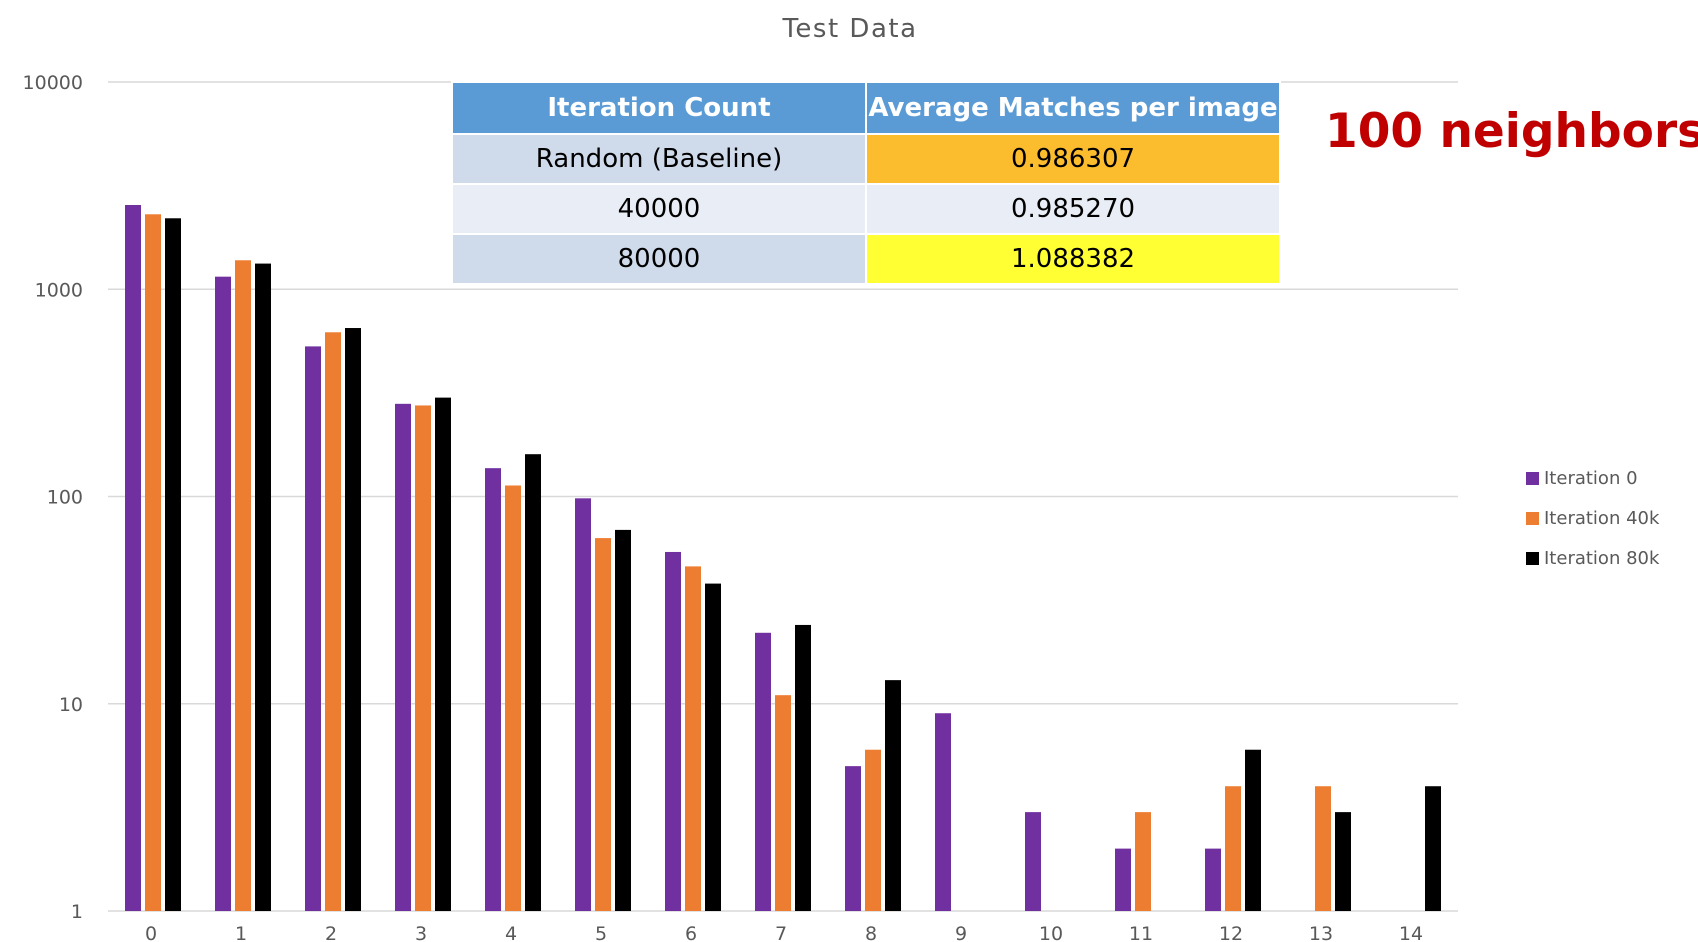 The height and width of the screenshot is (942, 1698). I want to click on x-tick-label: 4, so click(511, 932).